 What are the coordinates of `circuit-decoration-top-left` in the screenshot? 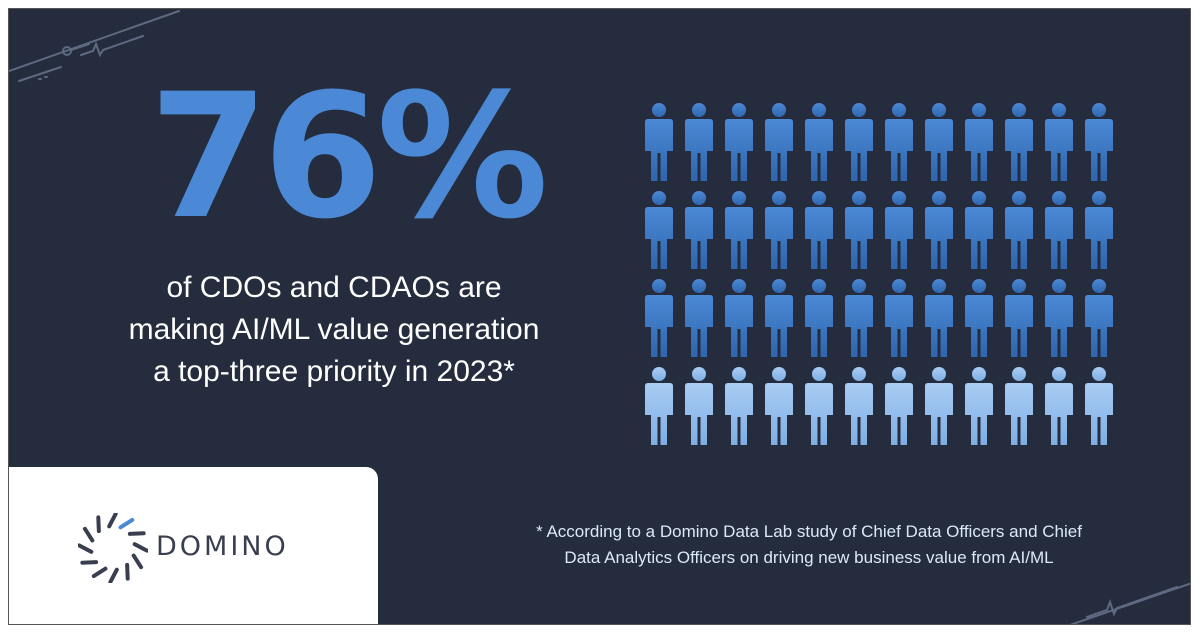 It's located at (94, 46).